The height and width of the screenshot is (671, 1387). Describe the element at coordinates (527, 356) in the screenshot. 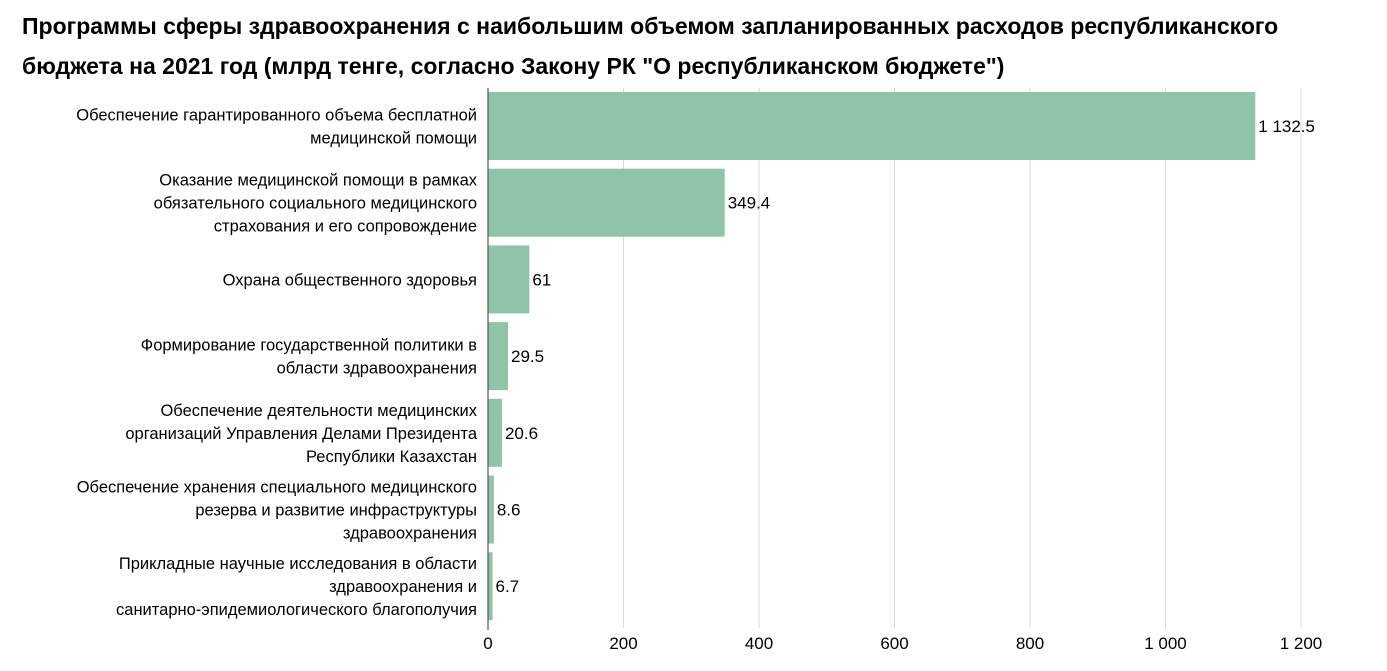

I see `data-label: 29.5` at that location.